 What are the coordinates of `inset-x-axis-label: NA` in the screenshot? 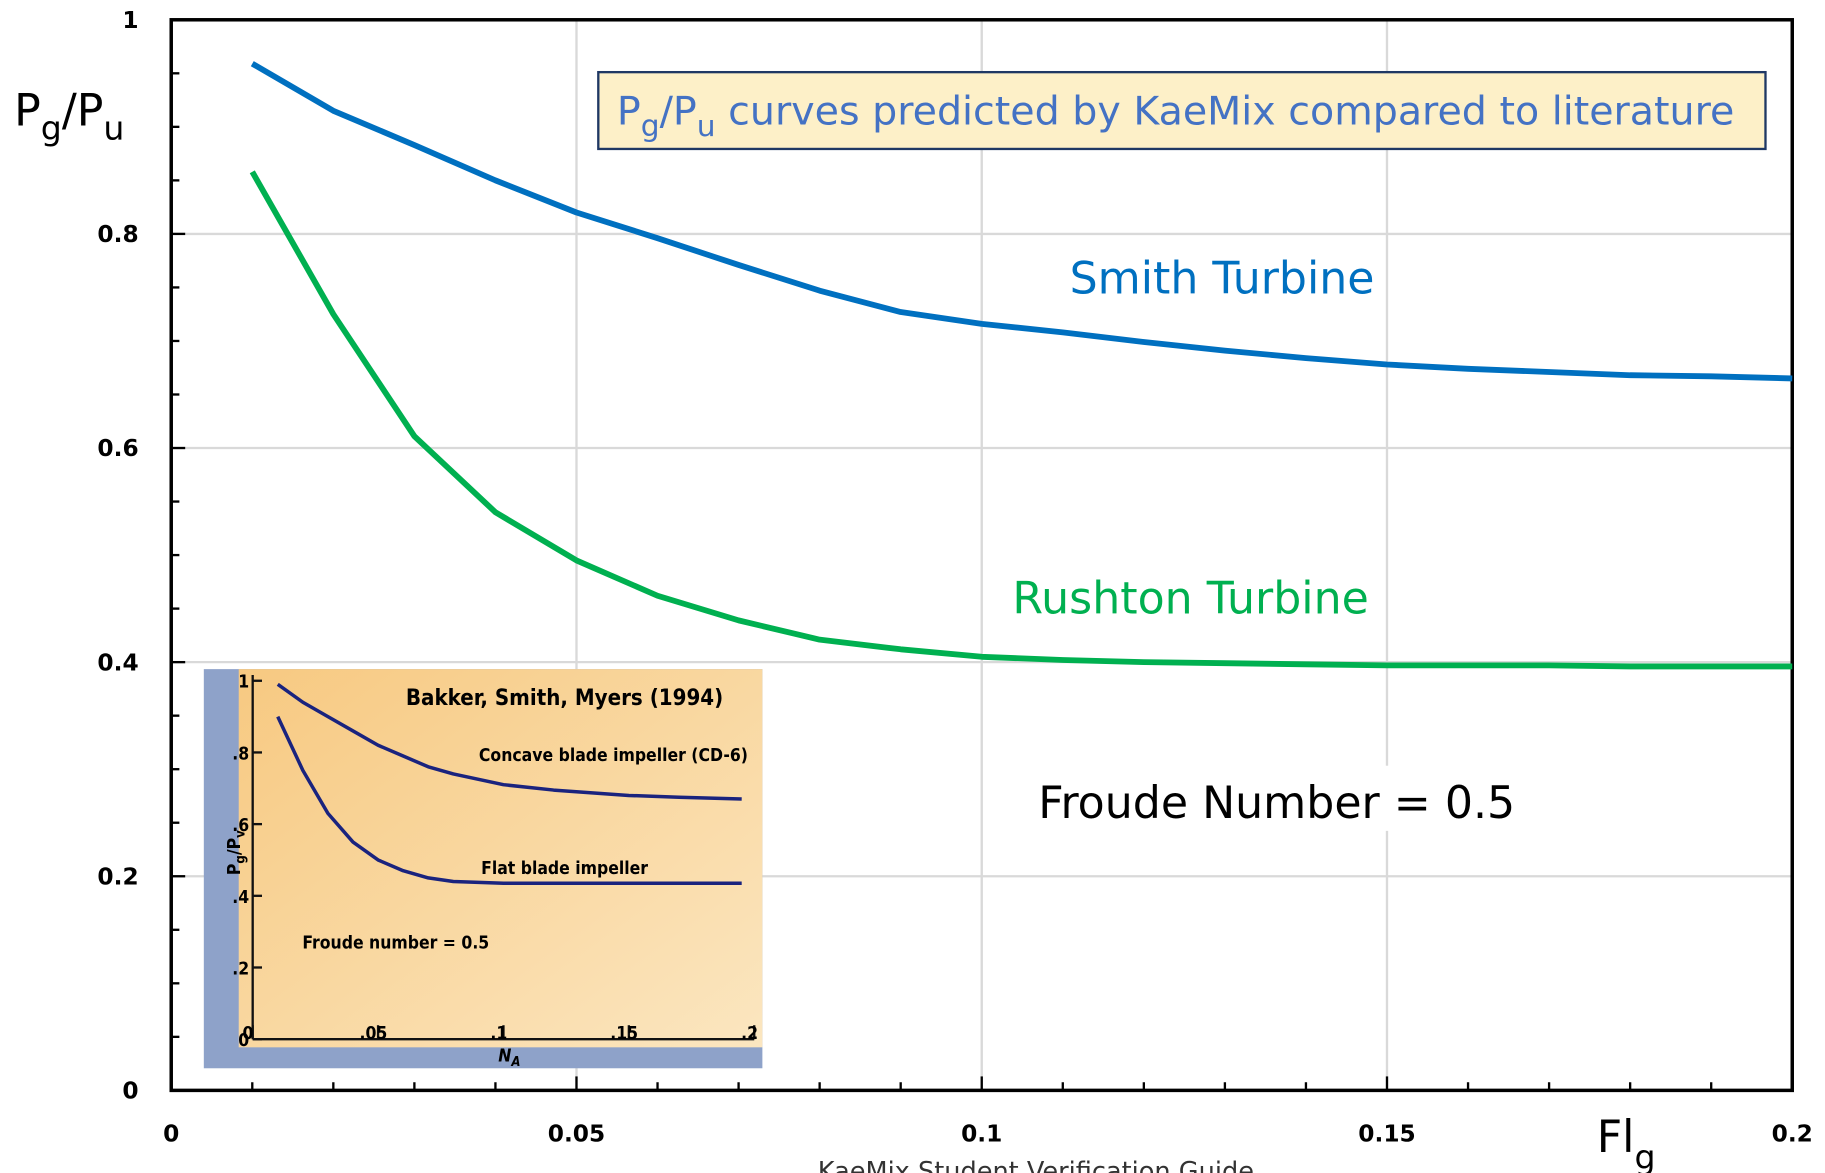 It's located at (509, 1058).